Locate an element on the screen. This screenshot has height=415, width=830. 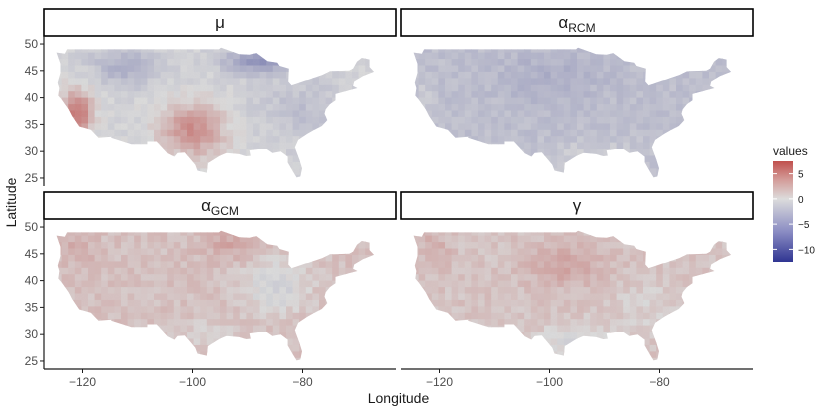
x-tick-label: −100 is located at coordinates (192, 382).